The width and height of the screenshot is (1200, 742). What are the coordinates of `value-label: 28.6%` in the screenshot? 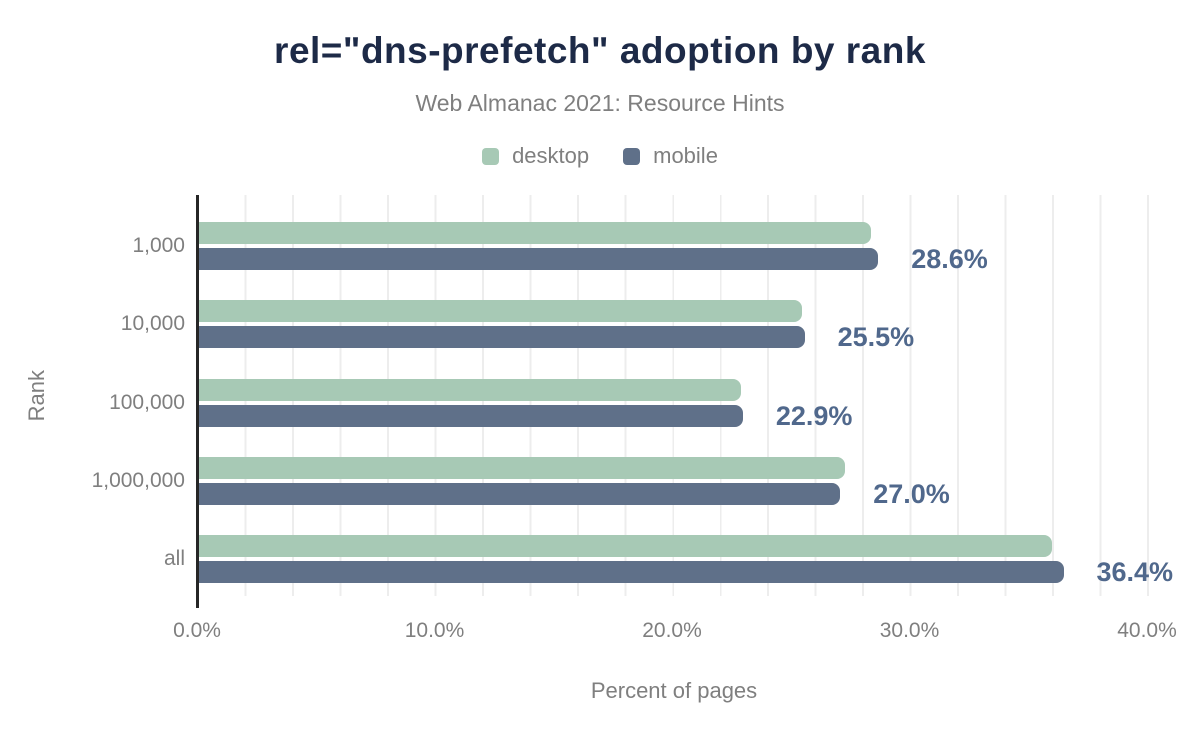 It's located at (949, 259).